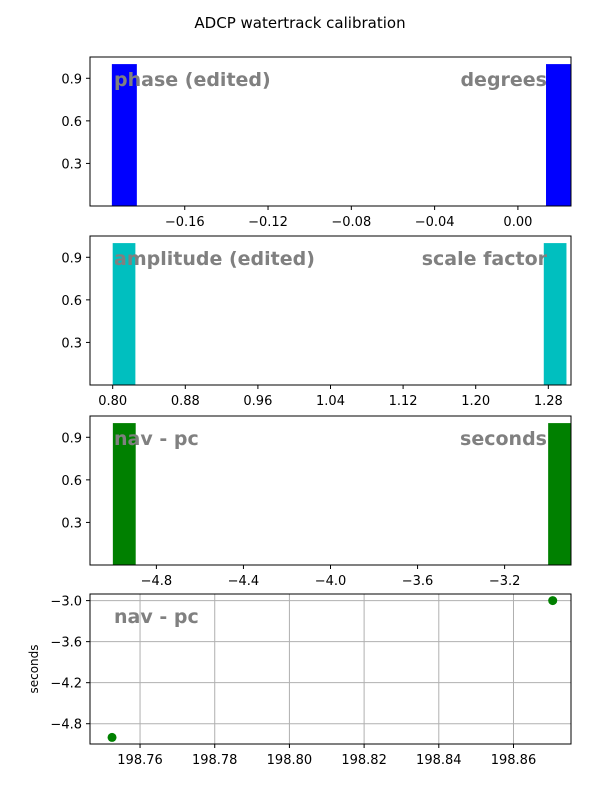  What do you see at coordinates (475, 401) in the screenshot?
I see `x-tick-label: 1.20` at bounding box center [475, 401].